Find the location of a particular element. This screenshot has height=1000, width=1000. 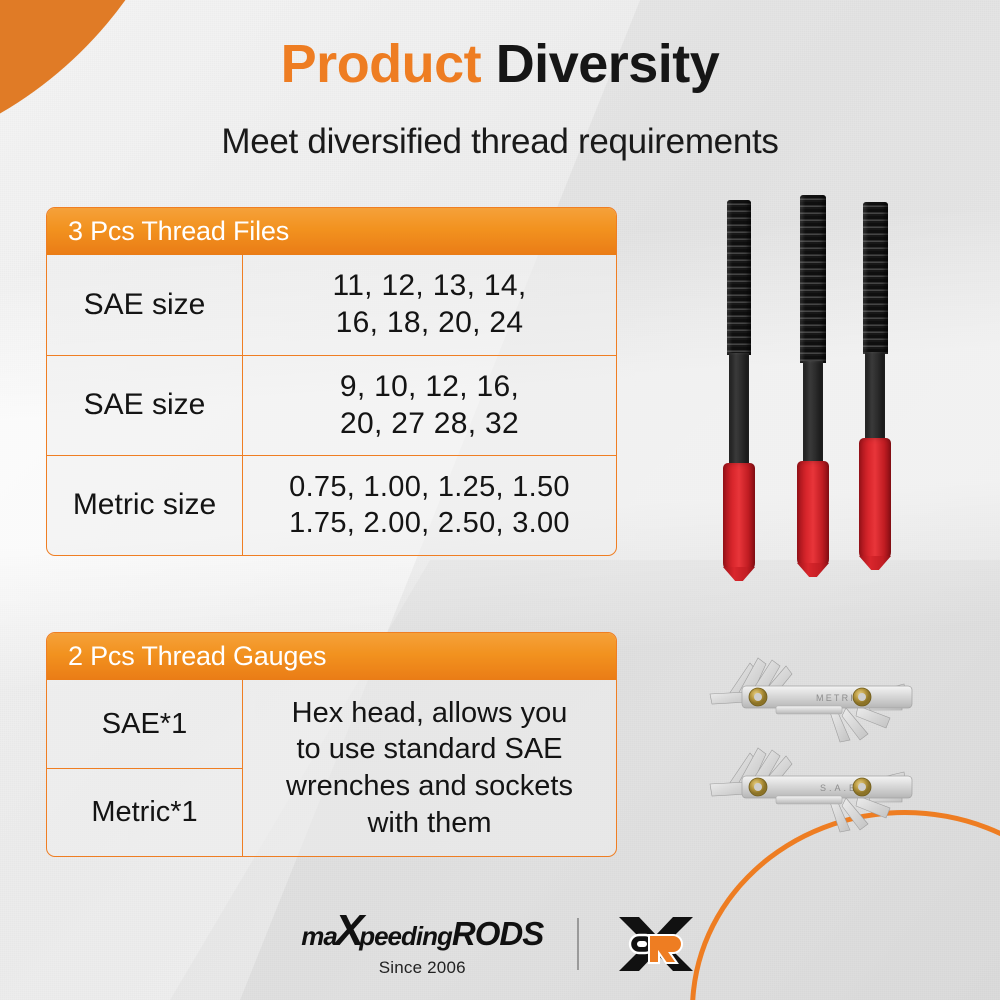

value-line: 1.75, 2.00, 2.50, 3.00 is located at coordinates (429, 522).